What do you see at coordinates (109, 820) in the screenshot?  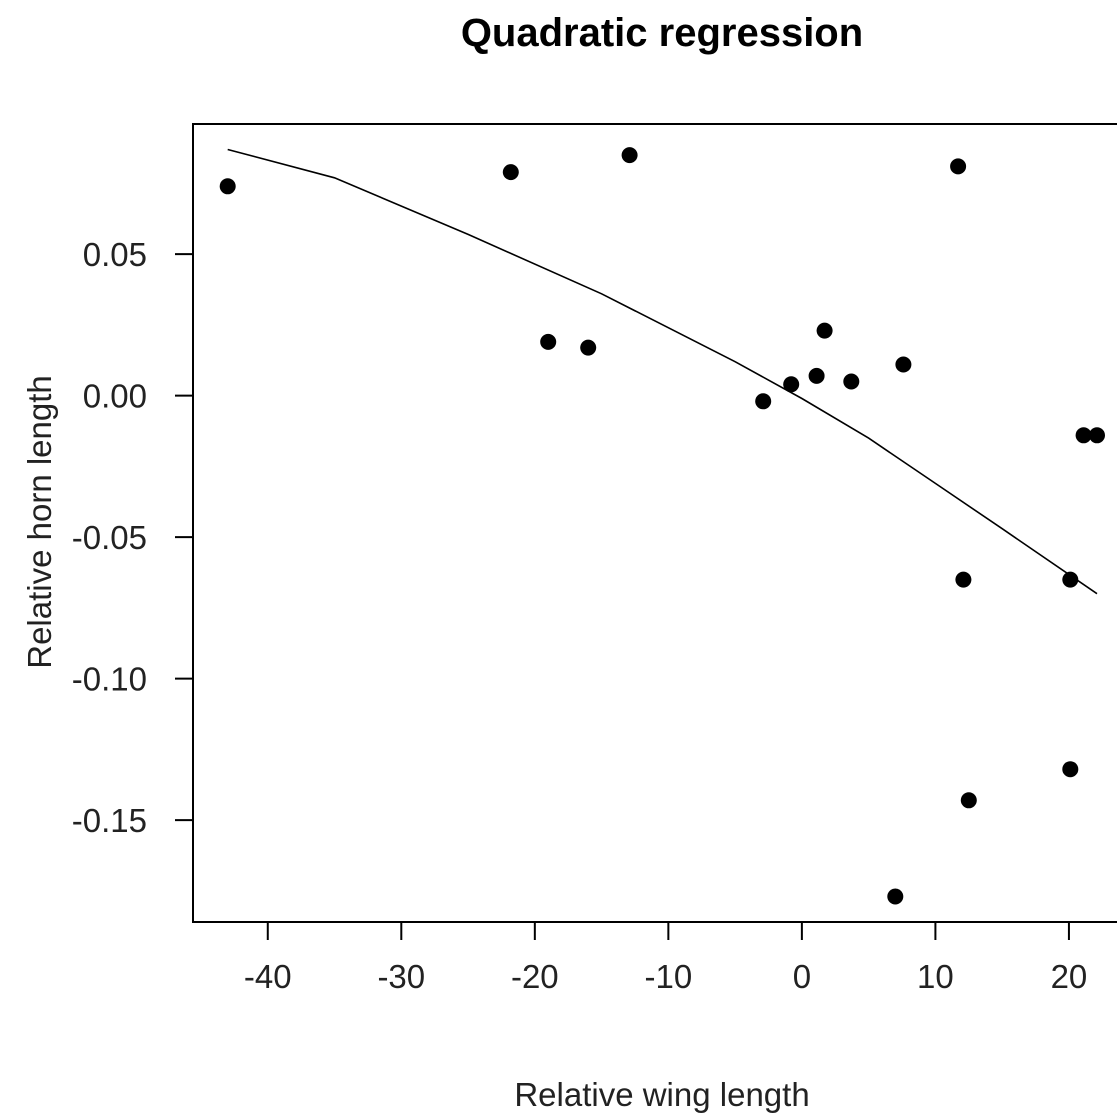 I see `y-tick-label: -0.15` at bounding box center [109, 820].